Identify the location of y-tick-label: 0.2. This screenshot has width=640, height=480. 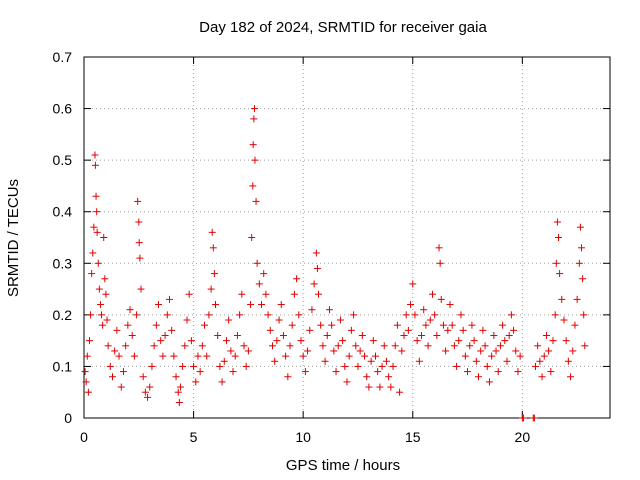
(63, 315).